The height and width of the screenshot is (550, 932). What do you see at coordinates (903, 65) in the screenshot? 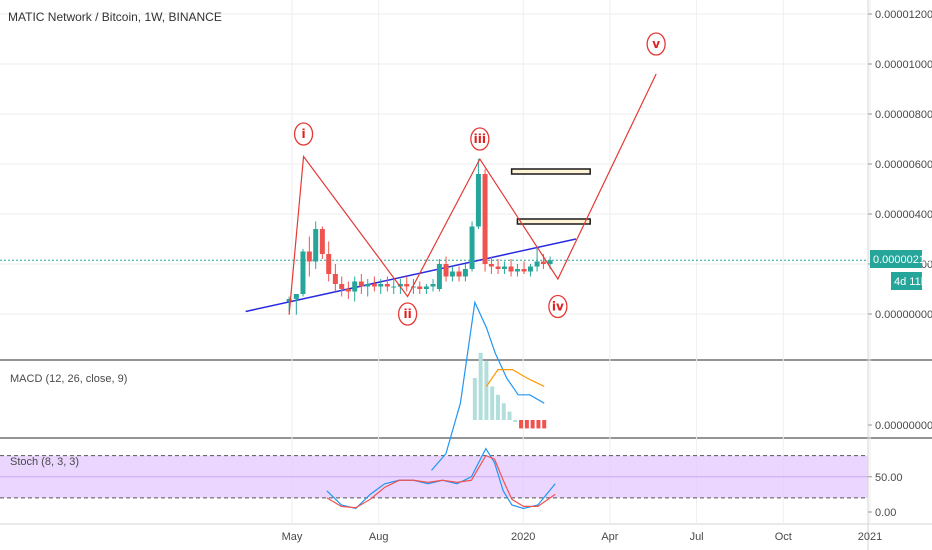
I see `y-tick-label: 0.00001000` at bounding box center [903, 65].